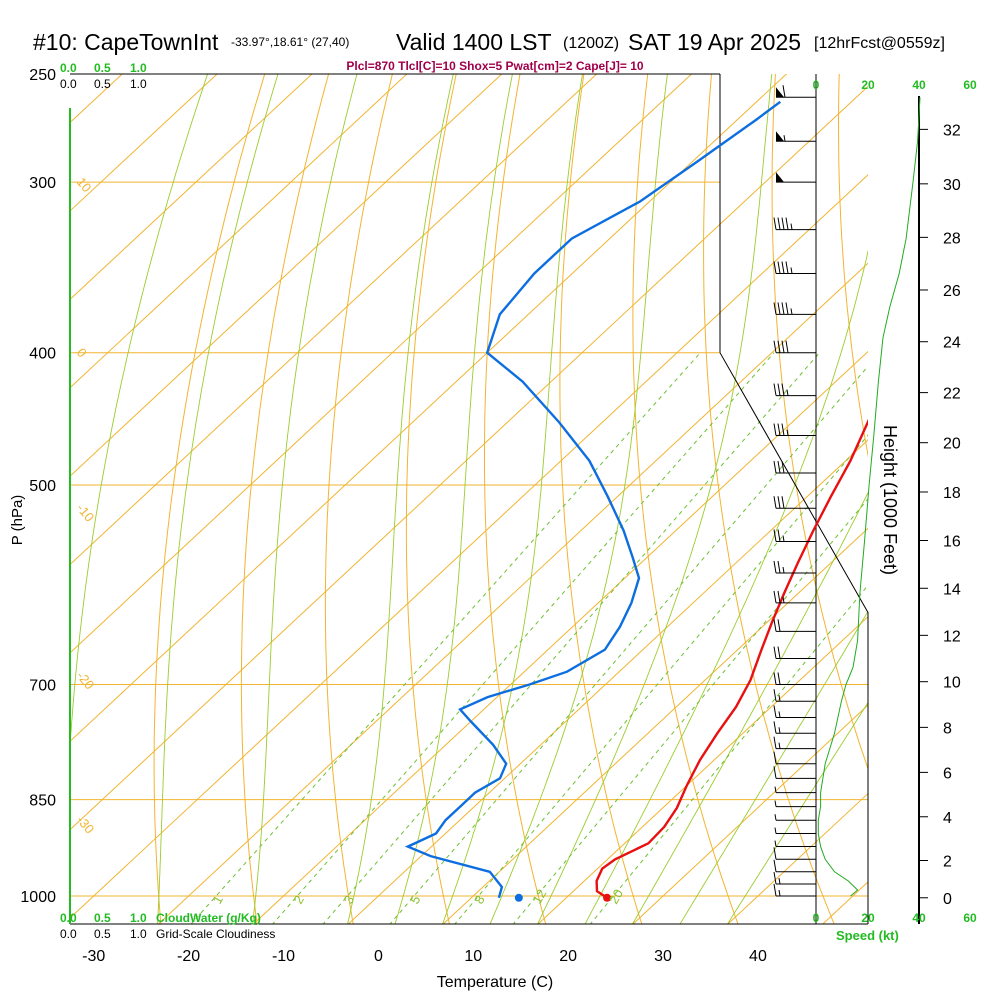 The image size is (1000, 1000). I want to click on temp-tick-label: 40, so click(758, 956).